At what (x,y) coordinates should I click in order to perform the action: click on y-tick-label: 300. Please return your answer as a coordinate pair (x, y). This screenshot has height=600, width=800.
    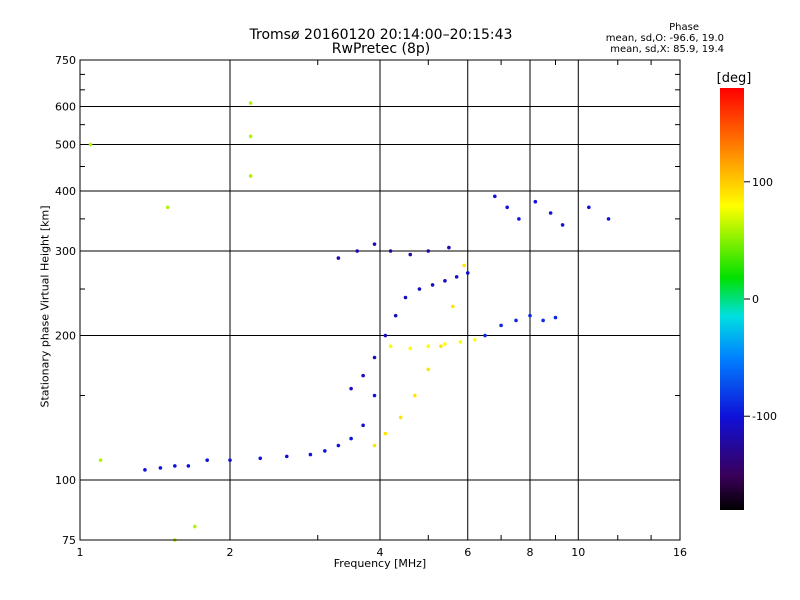
    Looking at the image, I should click on (65, 251).